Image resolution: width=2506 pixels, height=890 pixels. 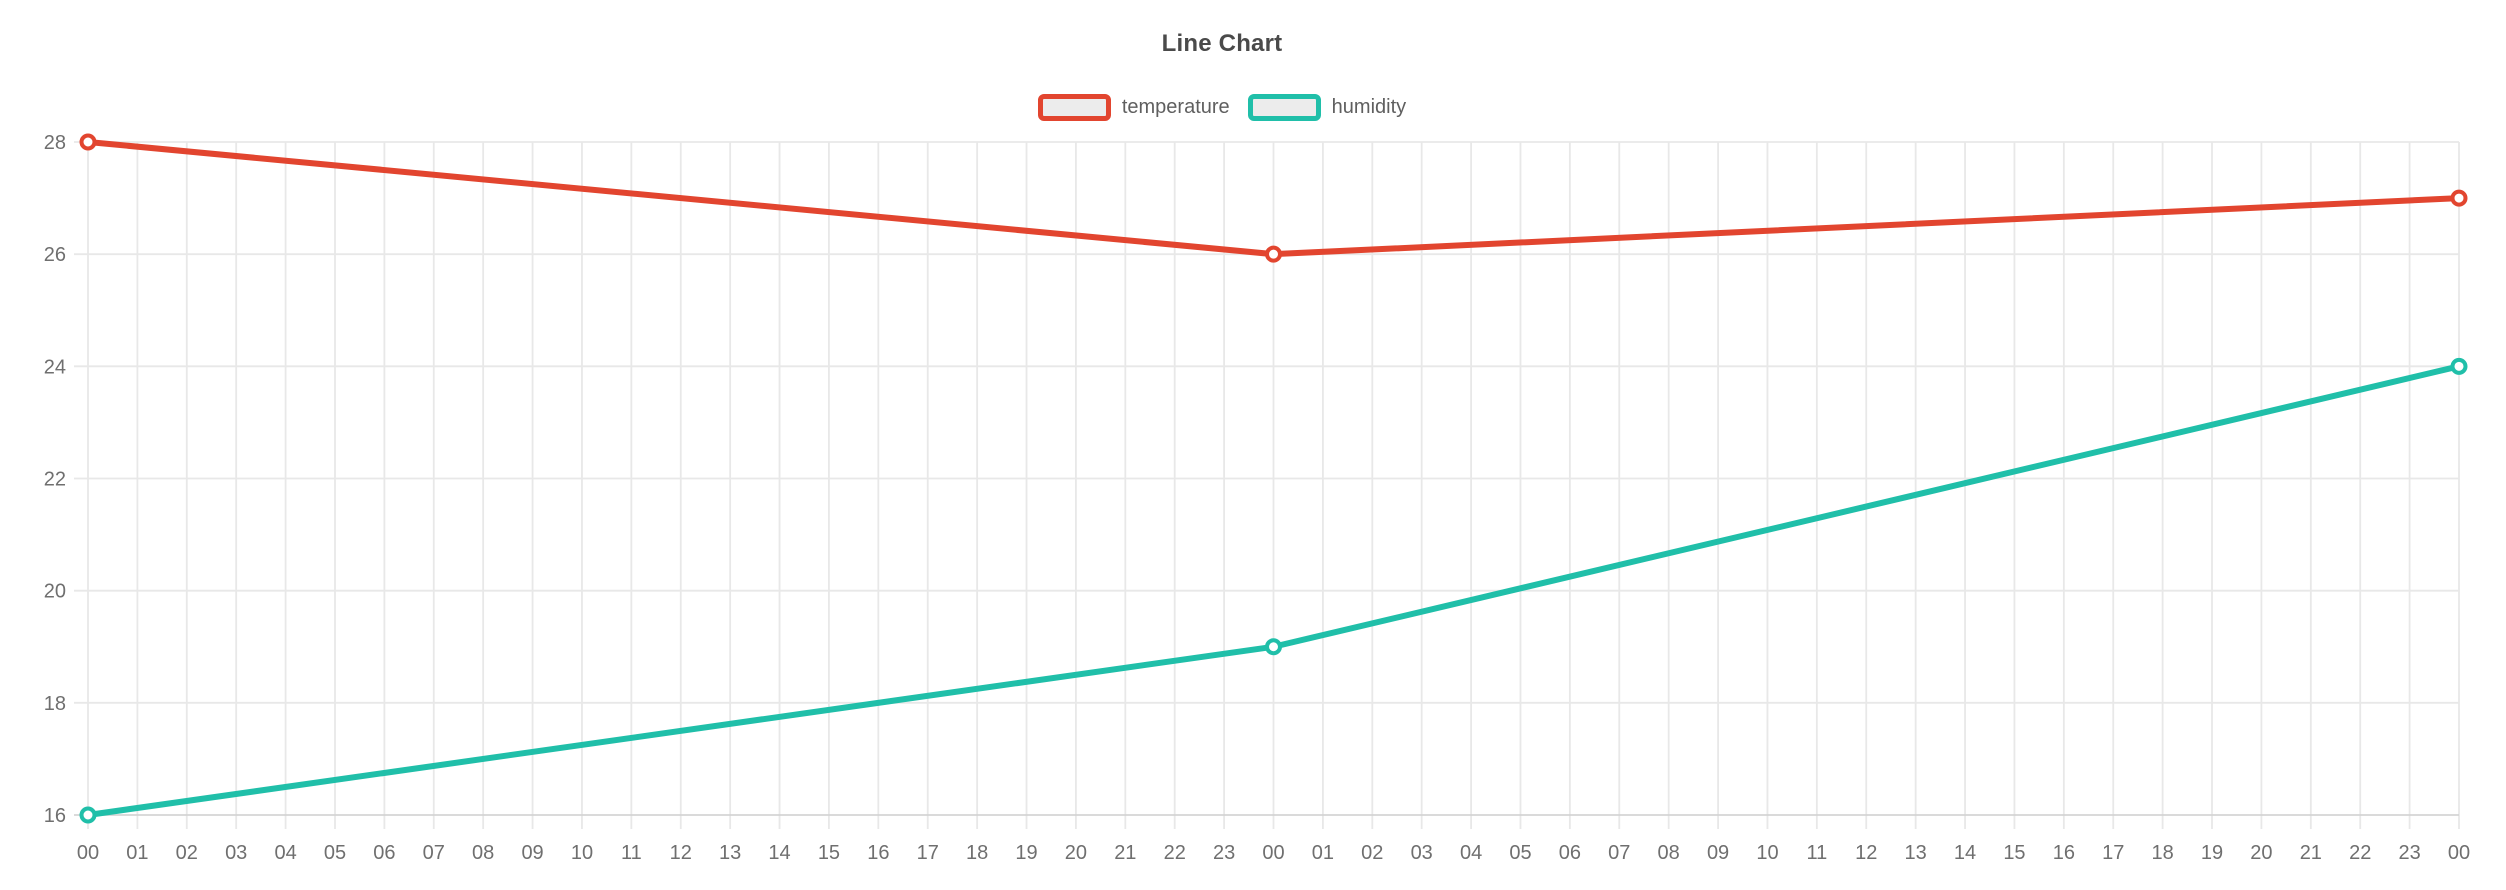 I want to click on y-axis-label: 18, so click(x=55, y=704).